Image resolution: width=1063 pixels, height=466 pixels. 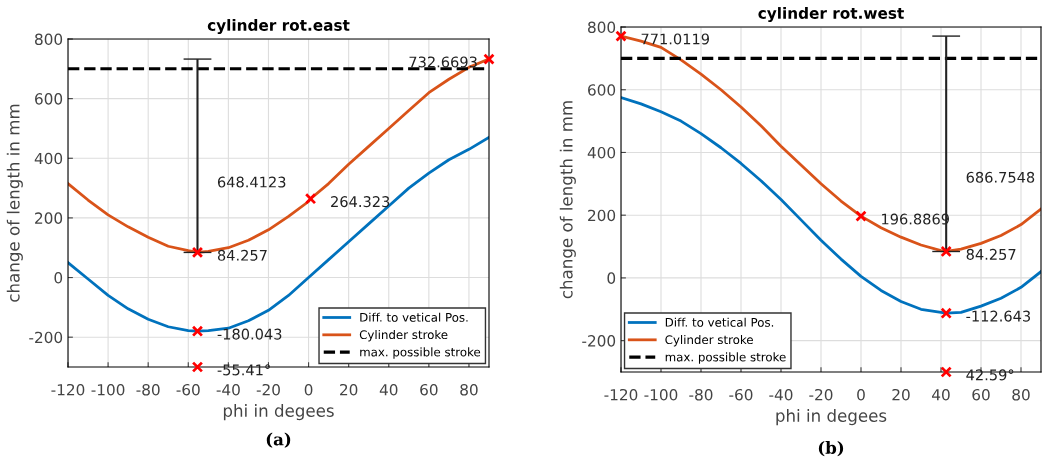 I want to click on chart-title: cylinder rot.east, so click(x=278, y=26).